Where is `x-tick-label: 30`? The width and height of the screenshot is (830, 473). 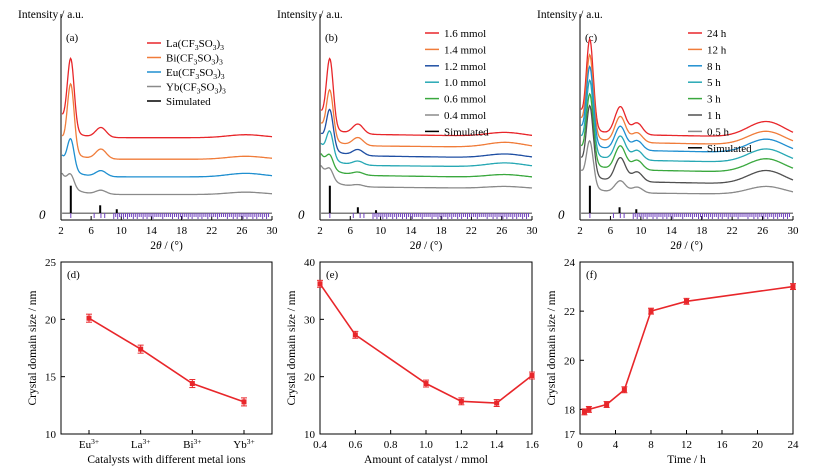 x-tick-label: 30 is located at coordinates (533, 231).